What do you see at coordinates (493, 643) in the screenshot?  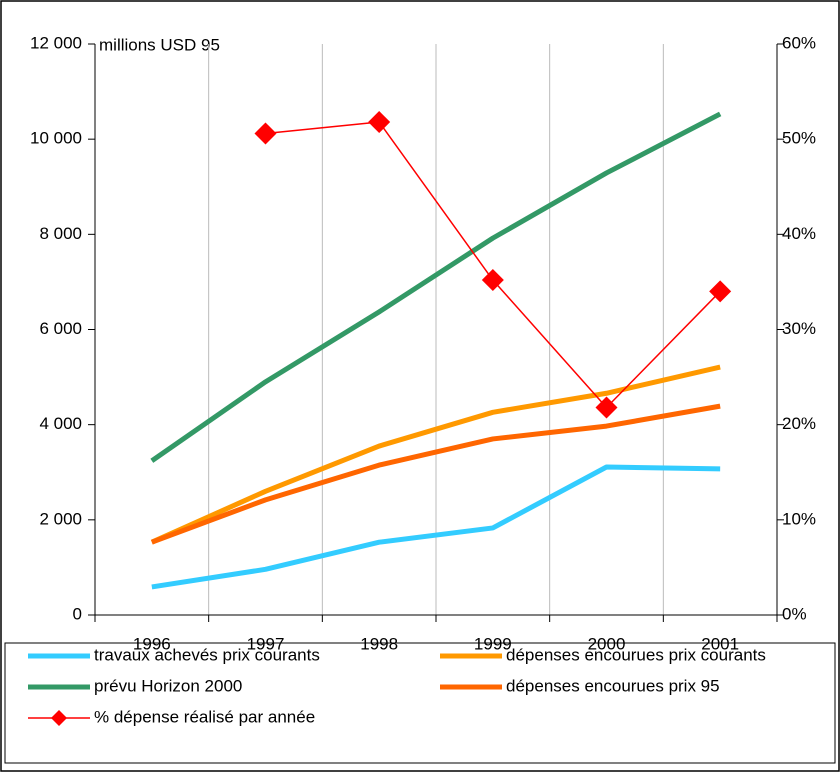 I see `x-tick-label: 1999` at bounding box center [493, 643].